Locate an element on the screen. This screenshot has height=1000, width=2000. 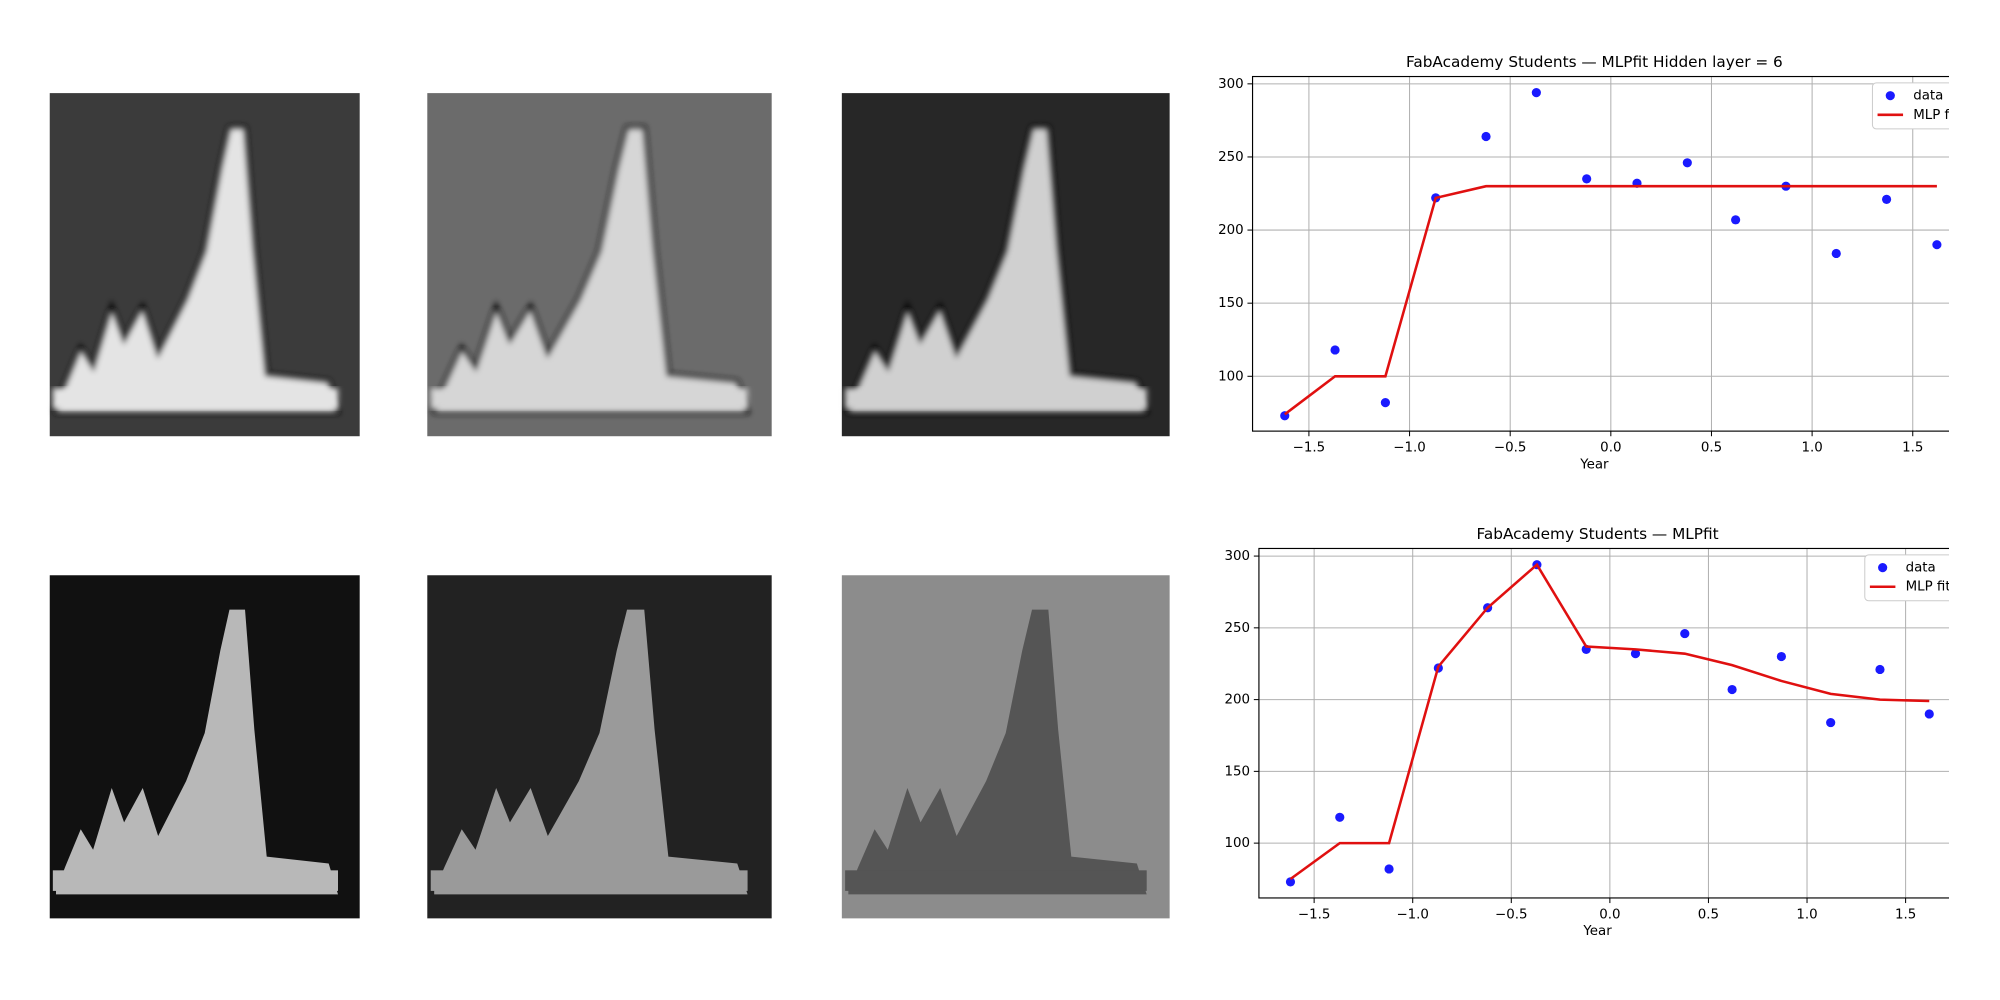
chart-title: FabAcademy Students — MLPfit is located at coordinates (1597, 534).